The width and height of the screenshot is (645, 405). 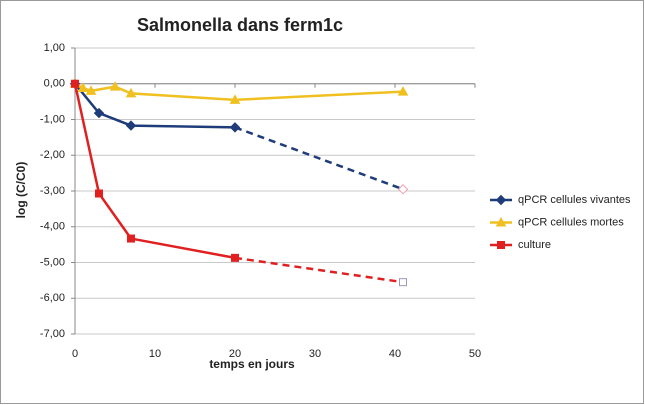 I want to click on y-tick-label: -2,00, so click(x=52, y=155).